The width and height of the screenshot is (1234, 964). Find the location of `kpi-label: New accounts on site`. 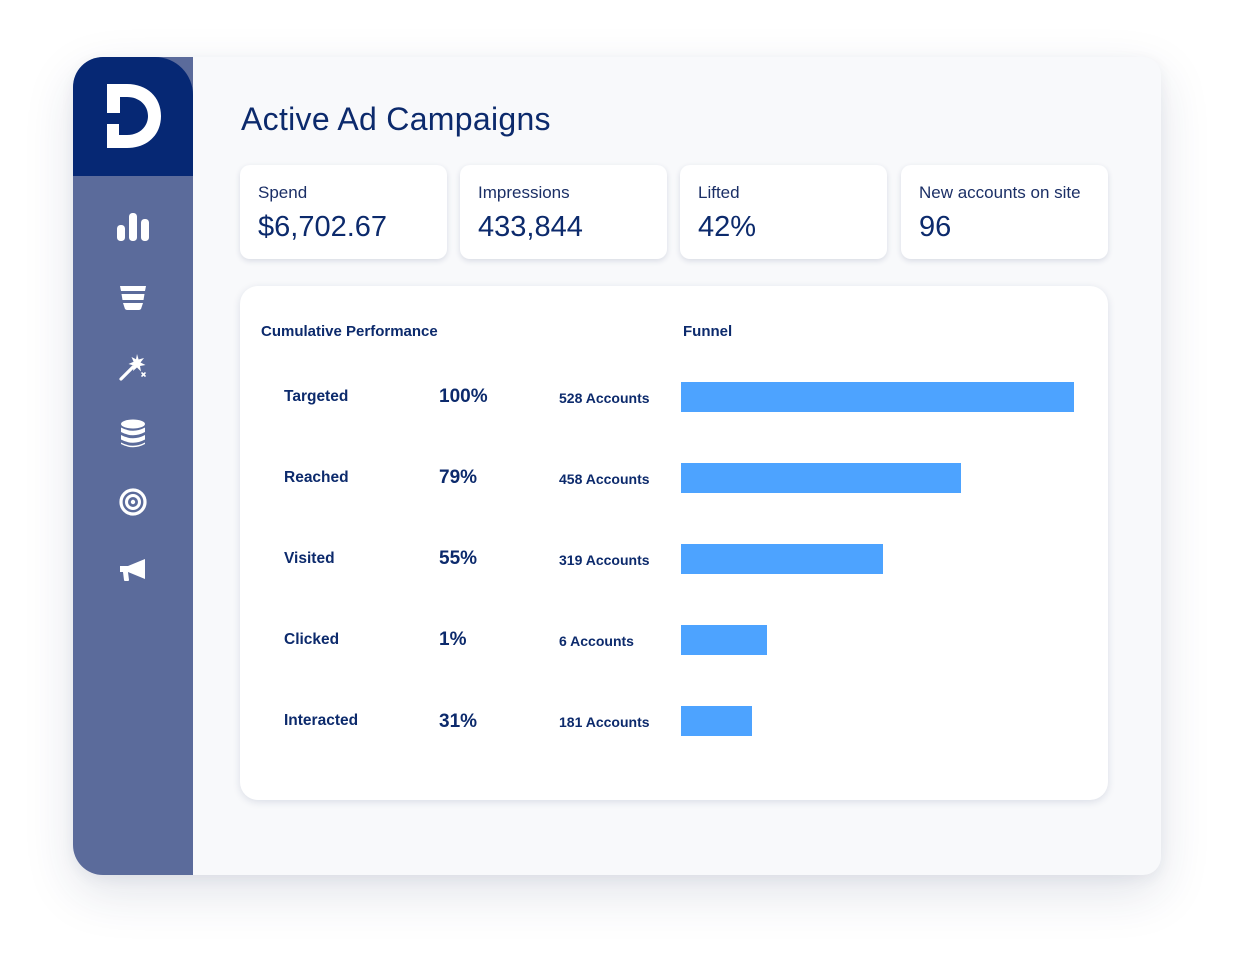

kpi-label: New accounts on site is located at coordinates (1000, 192).